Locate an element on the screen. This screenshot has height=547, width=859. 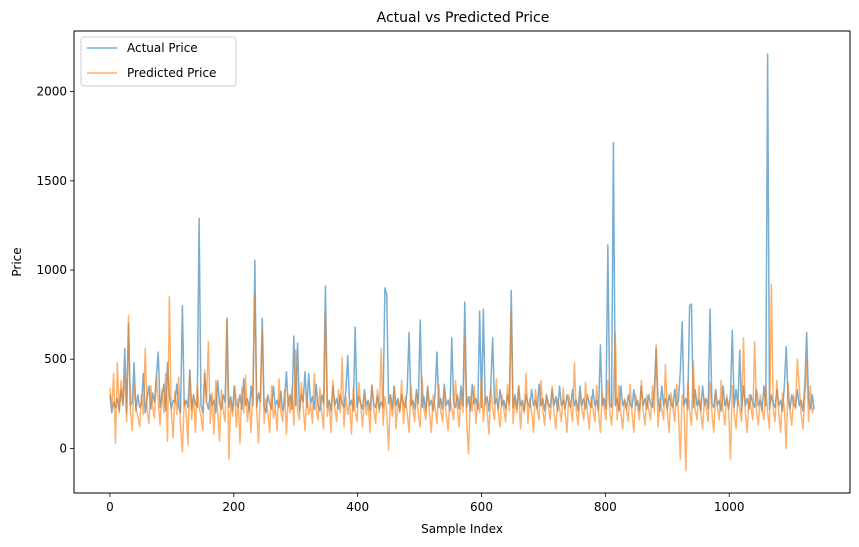
y-axis-label: Price is located at coordinates (17, 261).